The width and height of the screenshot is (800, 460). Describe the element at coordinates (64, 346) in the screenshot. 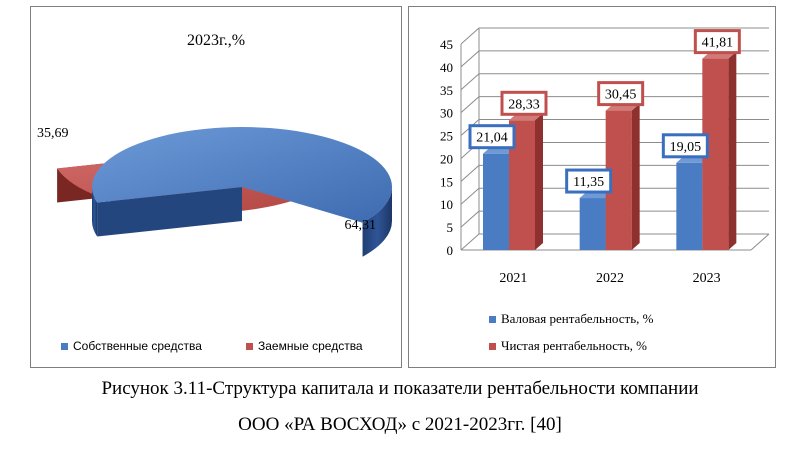

I see `pie-legend-swatch-own-funds` at that location.